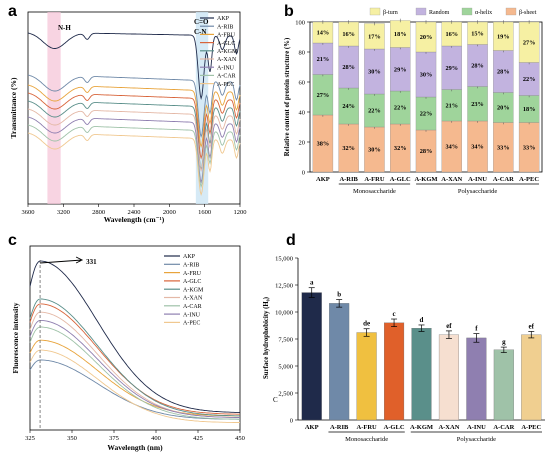 The width and height of the screenshot is (550, 455). I want to click on hydrophobicity-y-tick-label: 12,500, so click(284, 285).